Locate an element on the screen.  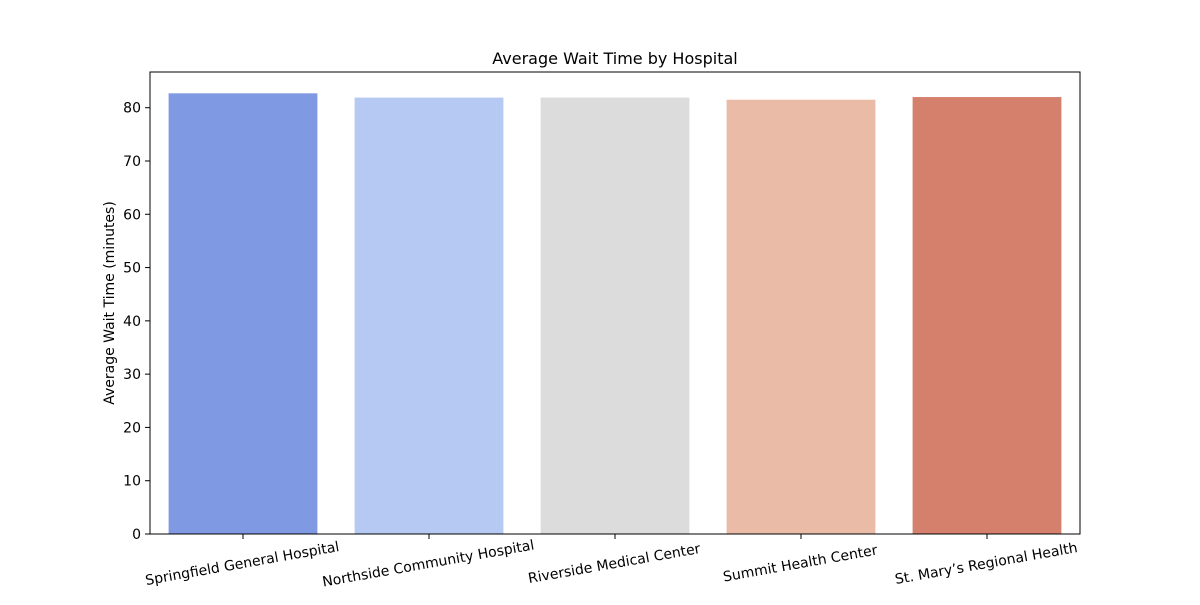
x-tick-label: Riverside Medical Center is located at coordinates (614, 564).